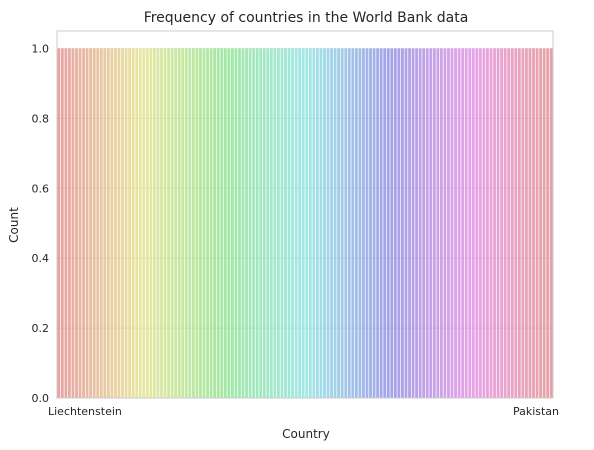 This screenshot has height=450, width=594. What do you see at coordinates (41, 118) in the screenshot?
I see `y-tick-label: 0.8` at bounding box center [41, 118].